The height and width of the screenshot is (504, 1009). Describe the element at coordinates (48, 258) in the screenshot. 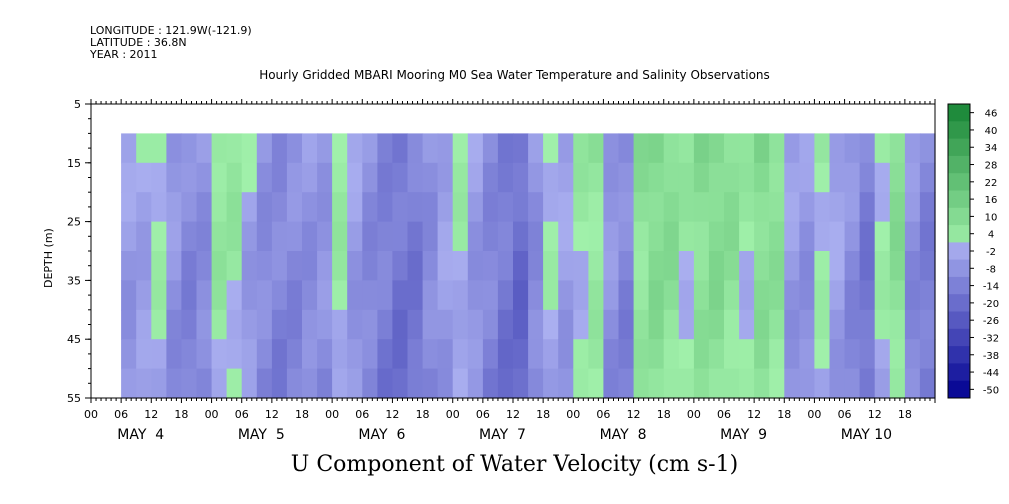

I see `y-axis-label: DEPTH (m)` at that location.